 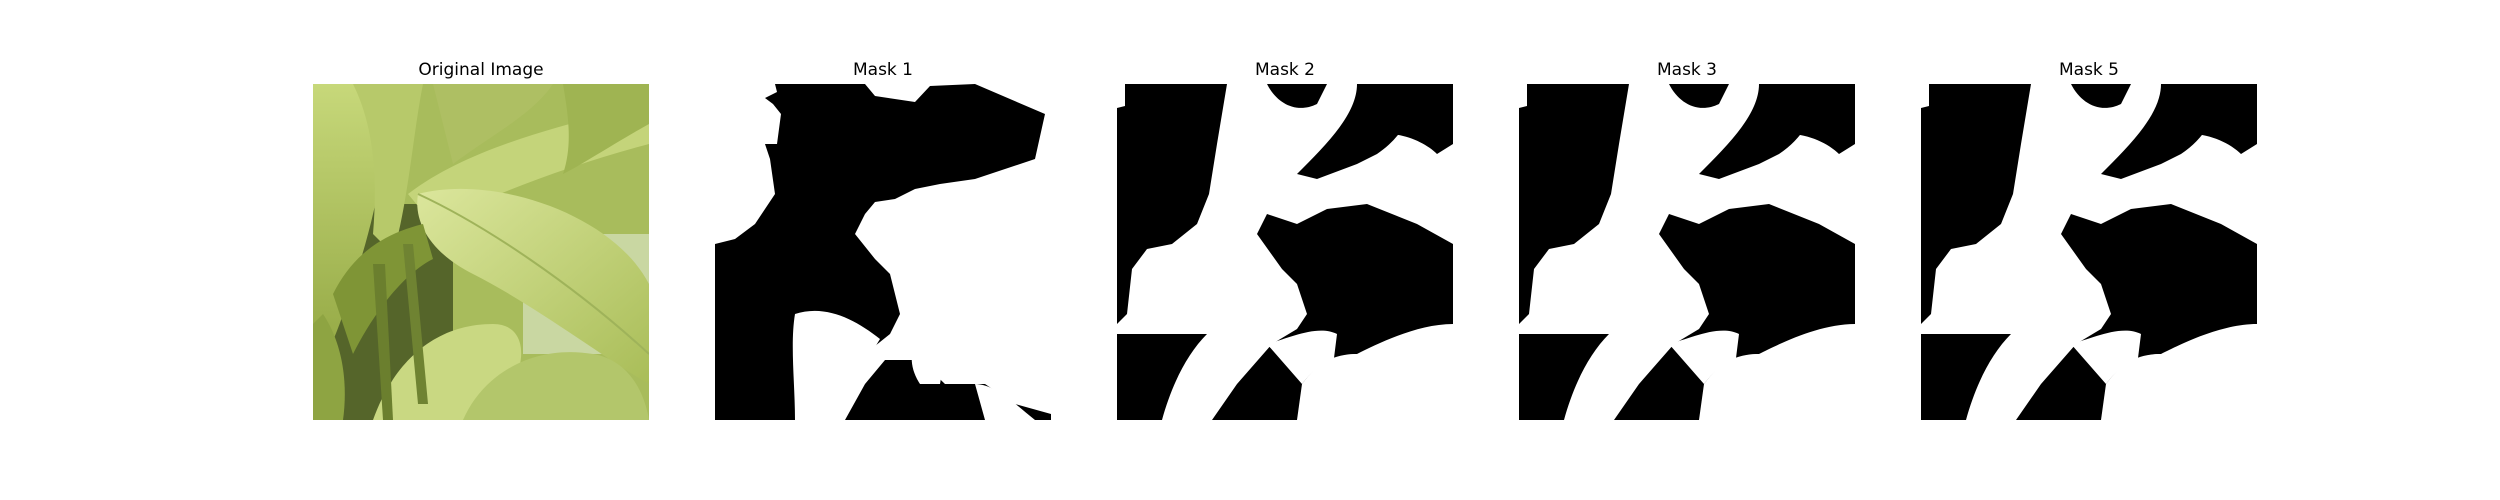 What do you see at coordinates (2089, 252) in the screenshot?
I see `mask-5-image` at bounding box center [2089, 252].